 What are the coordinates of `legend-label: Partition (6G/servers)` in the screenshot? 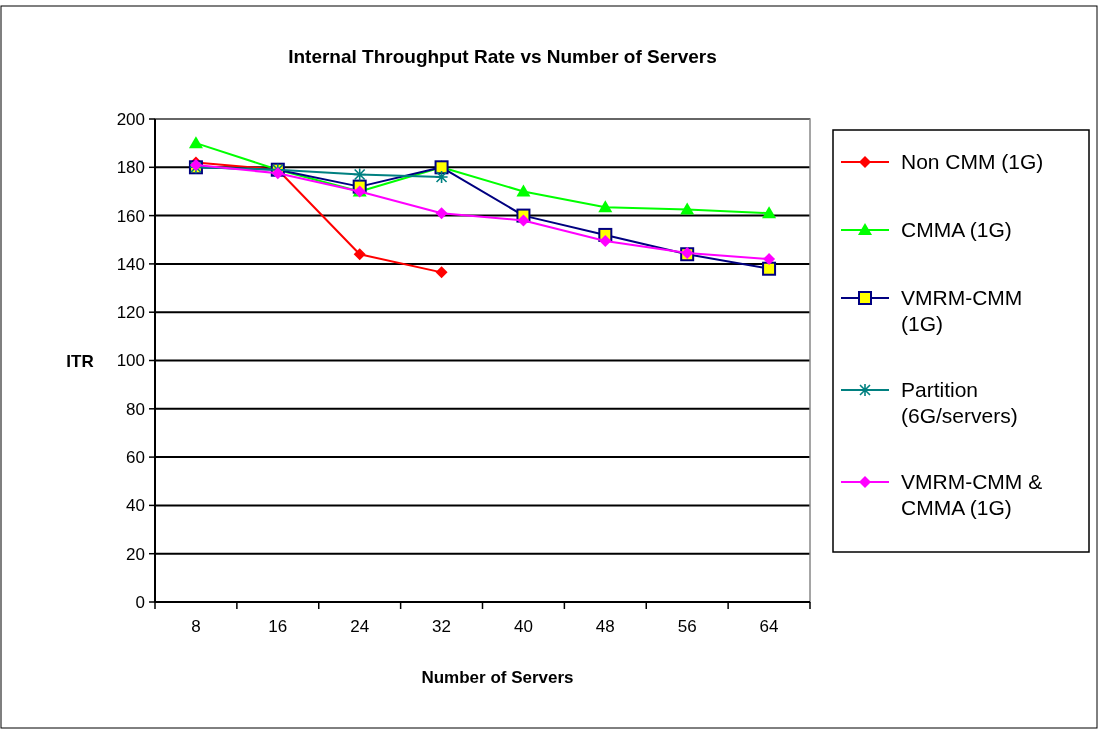 It's located at (959, 403).